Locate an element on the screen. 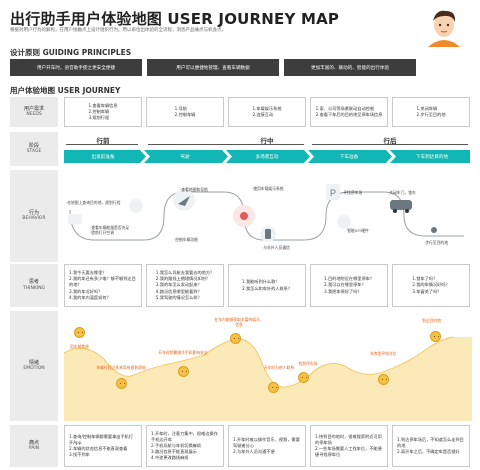  emotion-label-4: 在车内能够获取丰富的娱乐、信息 is located at coordinates (239, 322).